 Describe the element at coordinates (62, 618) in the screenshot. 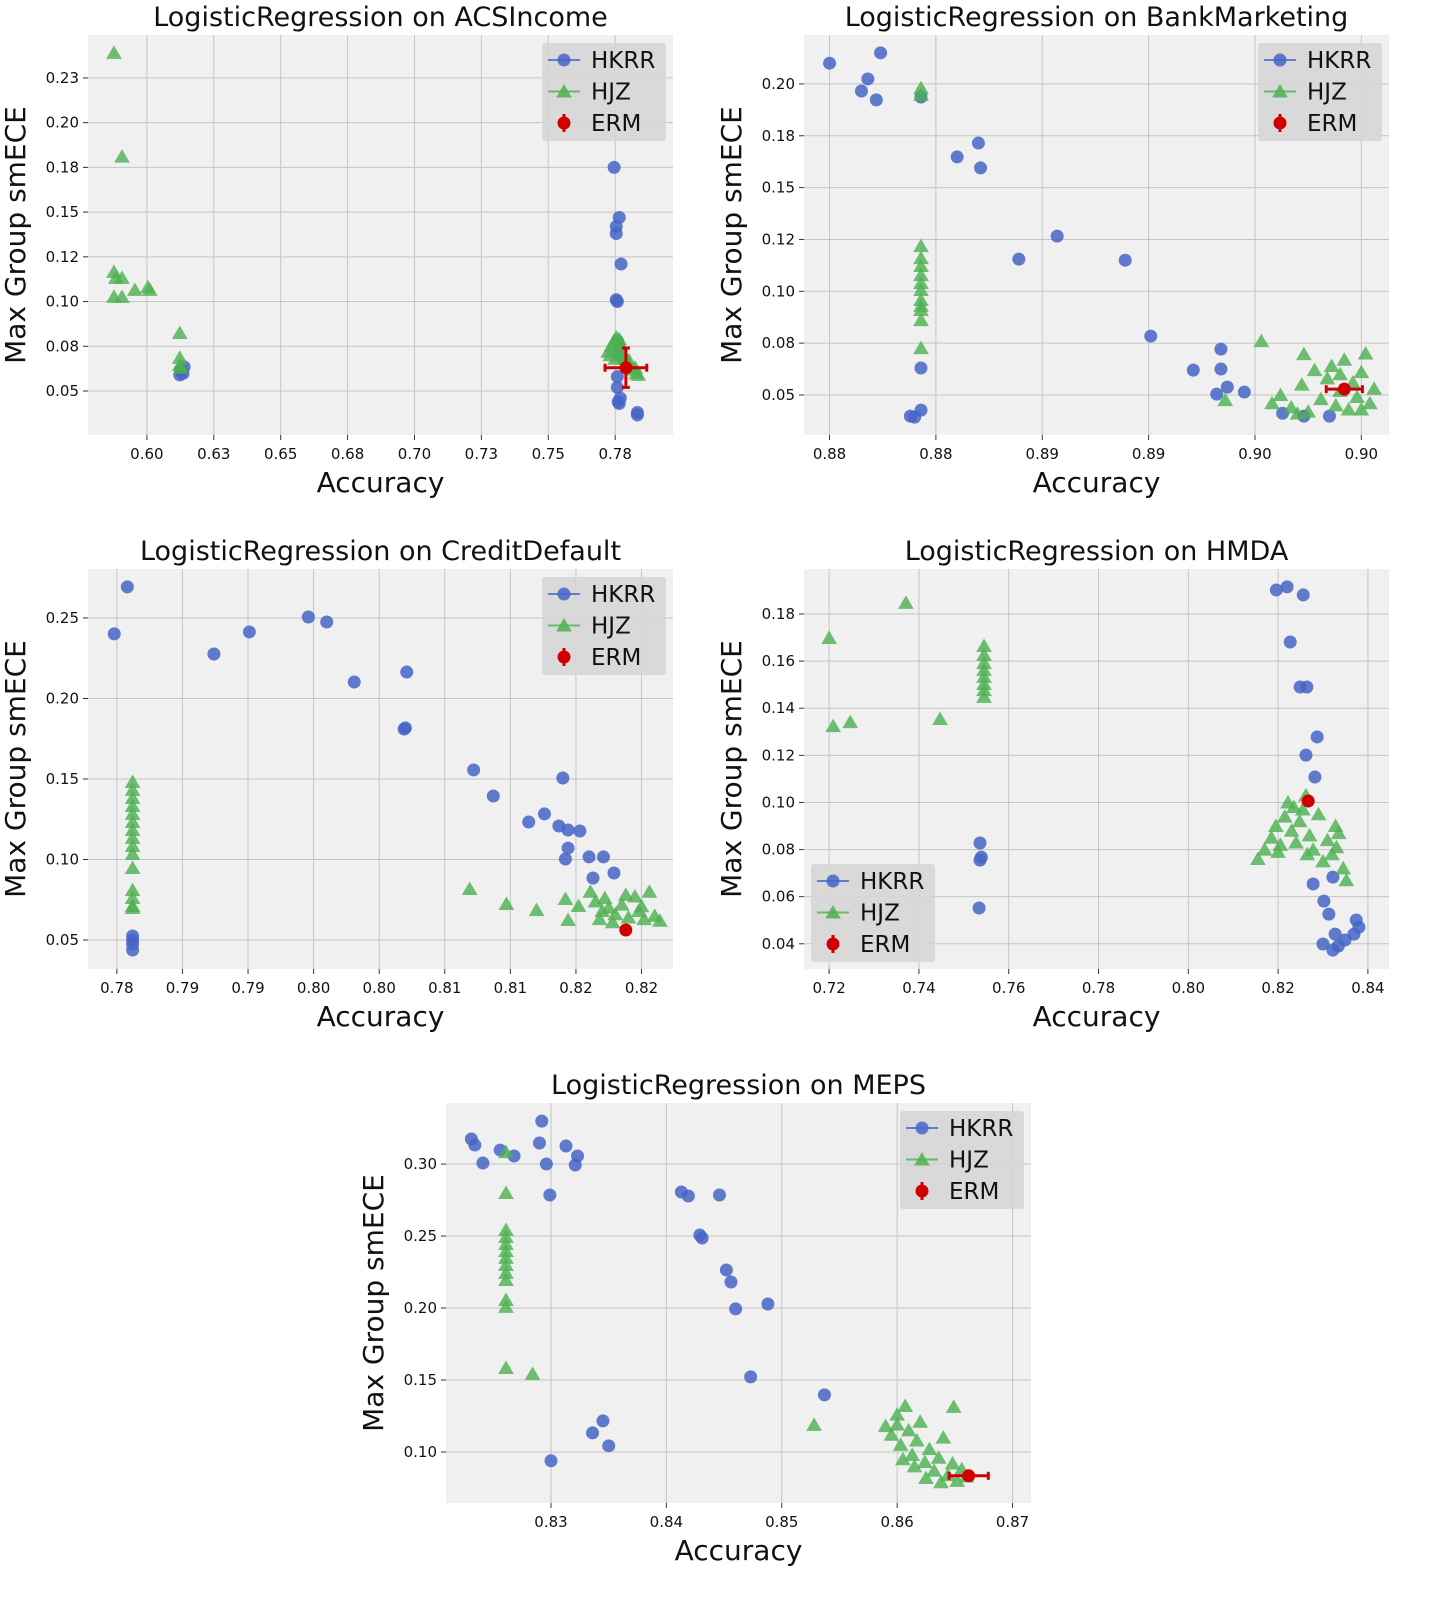

I see `y-tick-label: 0.25` at that location.